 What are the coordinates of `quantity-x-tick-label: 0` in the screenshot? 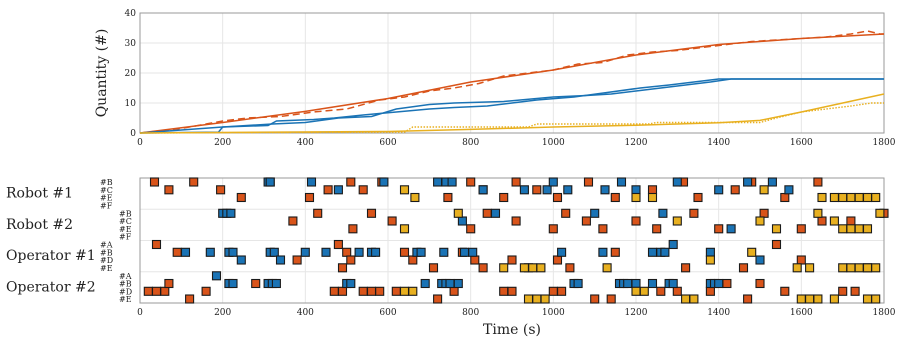 It's located at (140, 143).